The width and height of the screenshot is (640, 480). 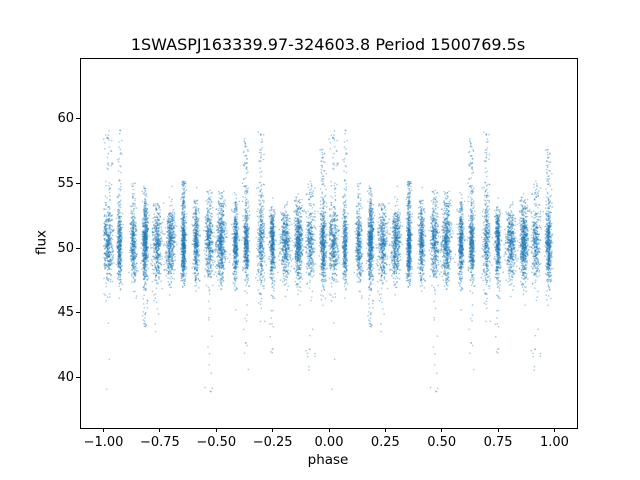 I want to click on x-tick-label: 1.00, so click(x=554, y=442).